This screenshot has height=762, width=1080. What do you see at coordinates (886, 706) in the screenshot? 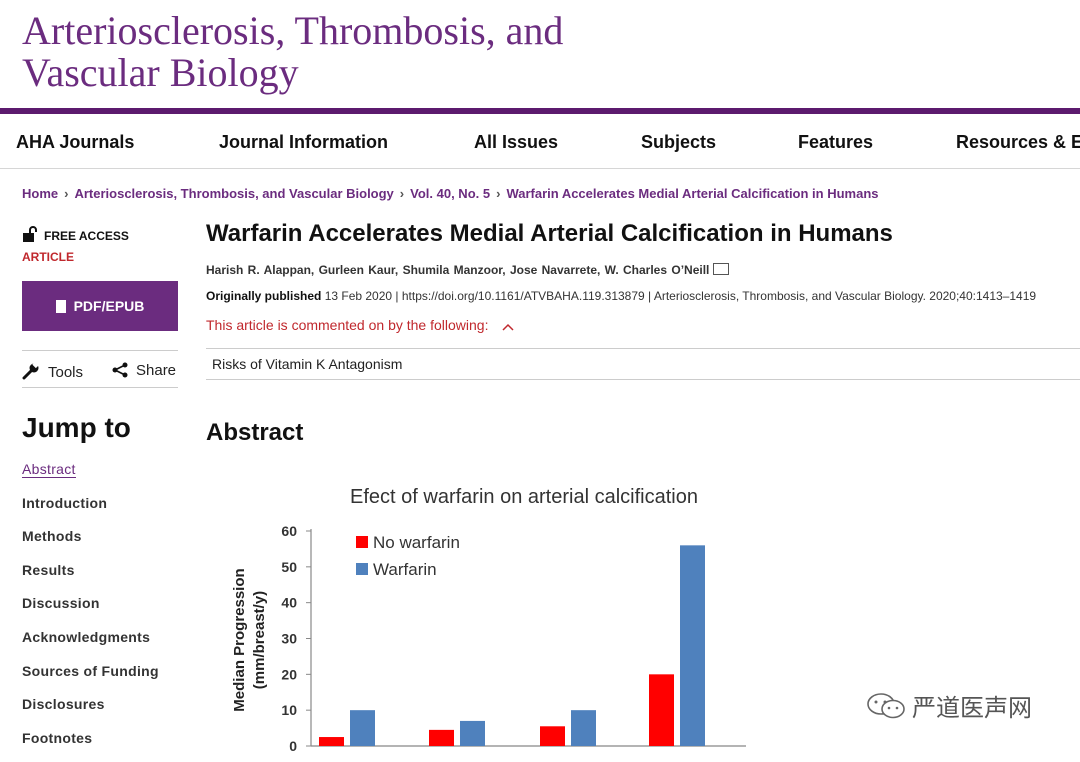
I see `wechat-icon` at bounding box center [886, 706].